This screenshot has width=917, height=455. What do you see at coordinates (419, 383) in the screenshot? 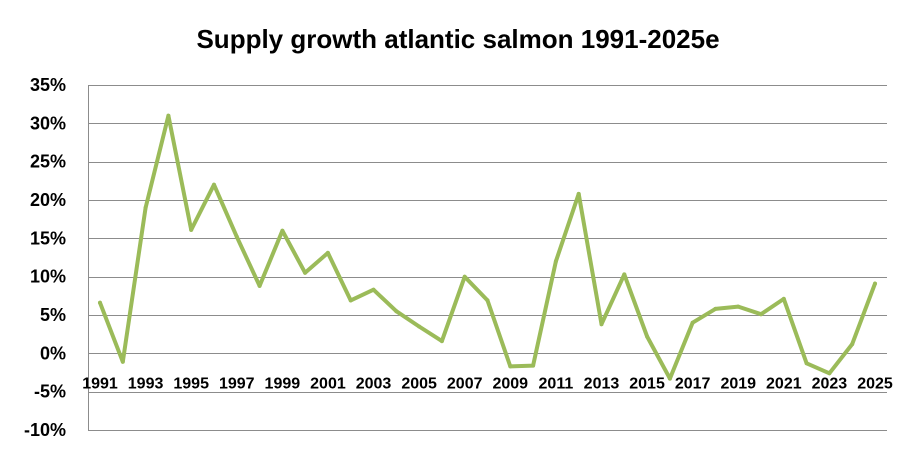
I see `x-tick-label: 2005` at bounding box center [419, 383].